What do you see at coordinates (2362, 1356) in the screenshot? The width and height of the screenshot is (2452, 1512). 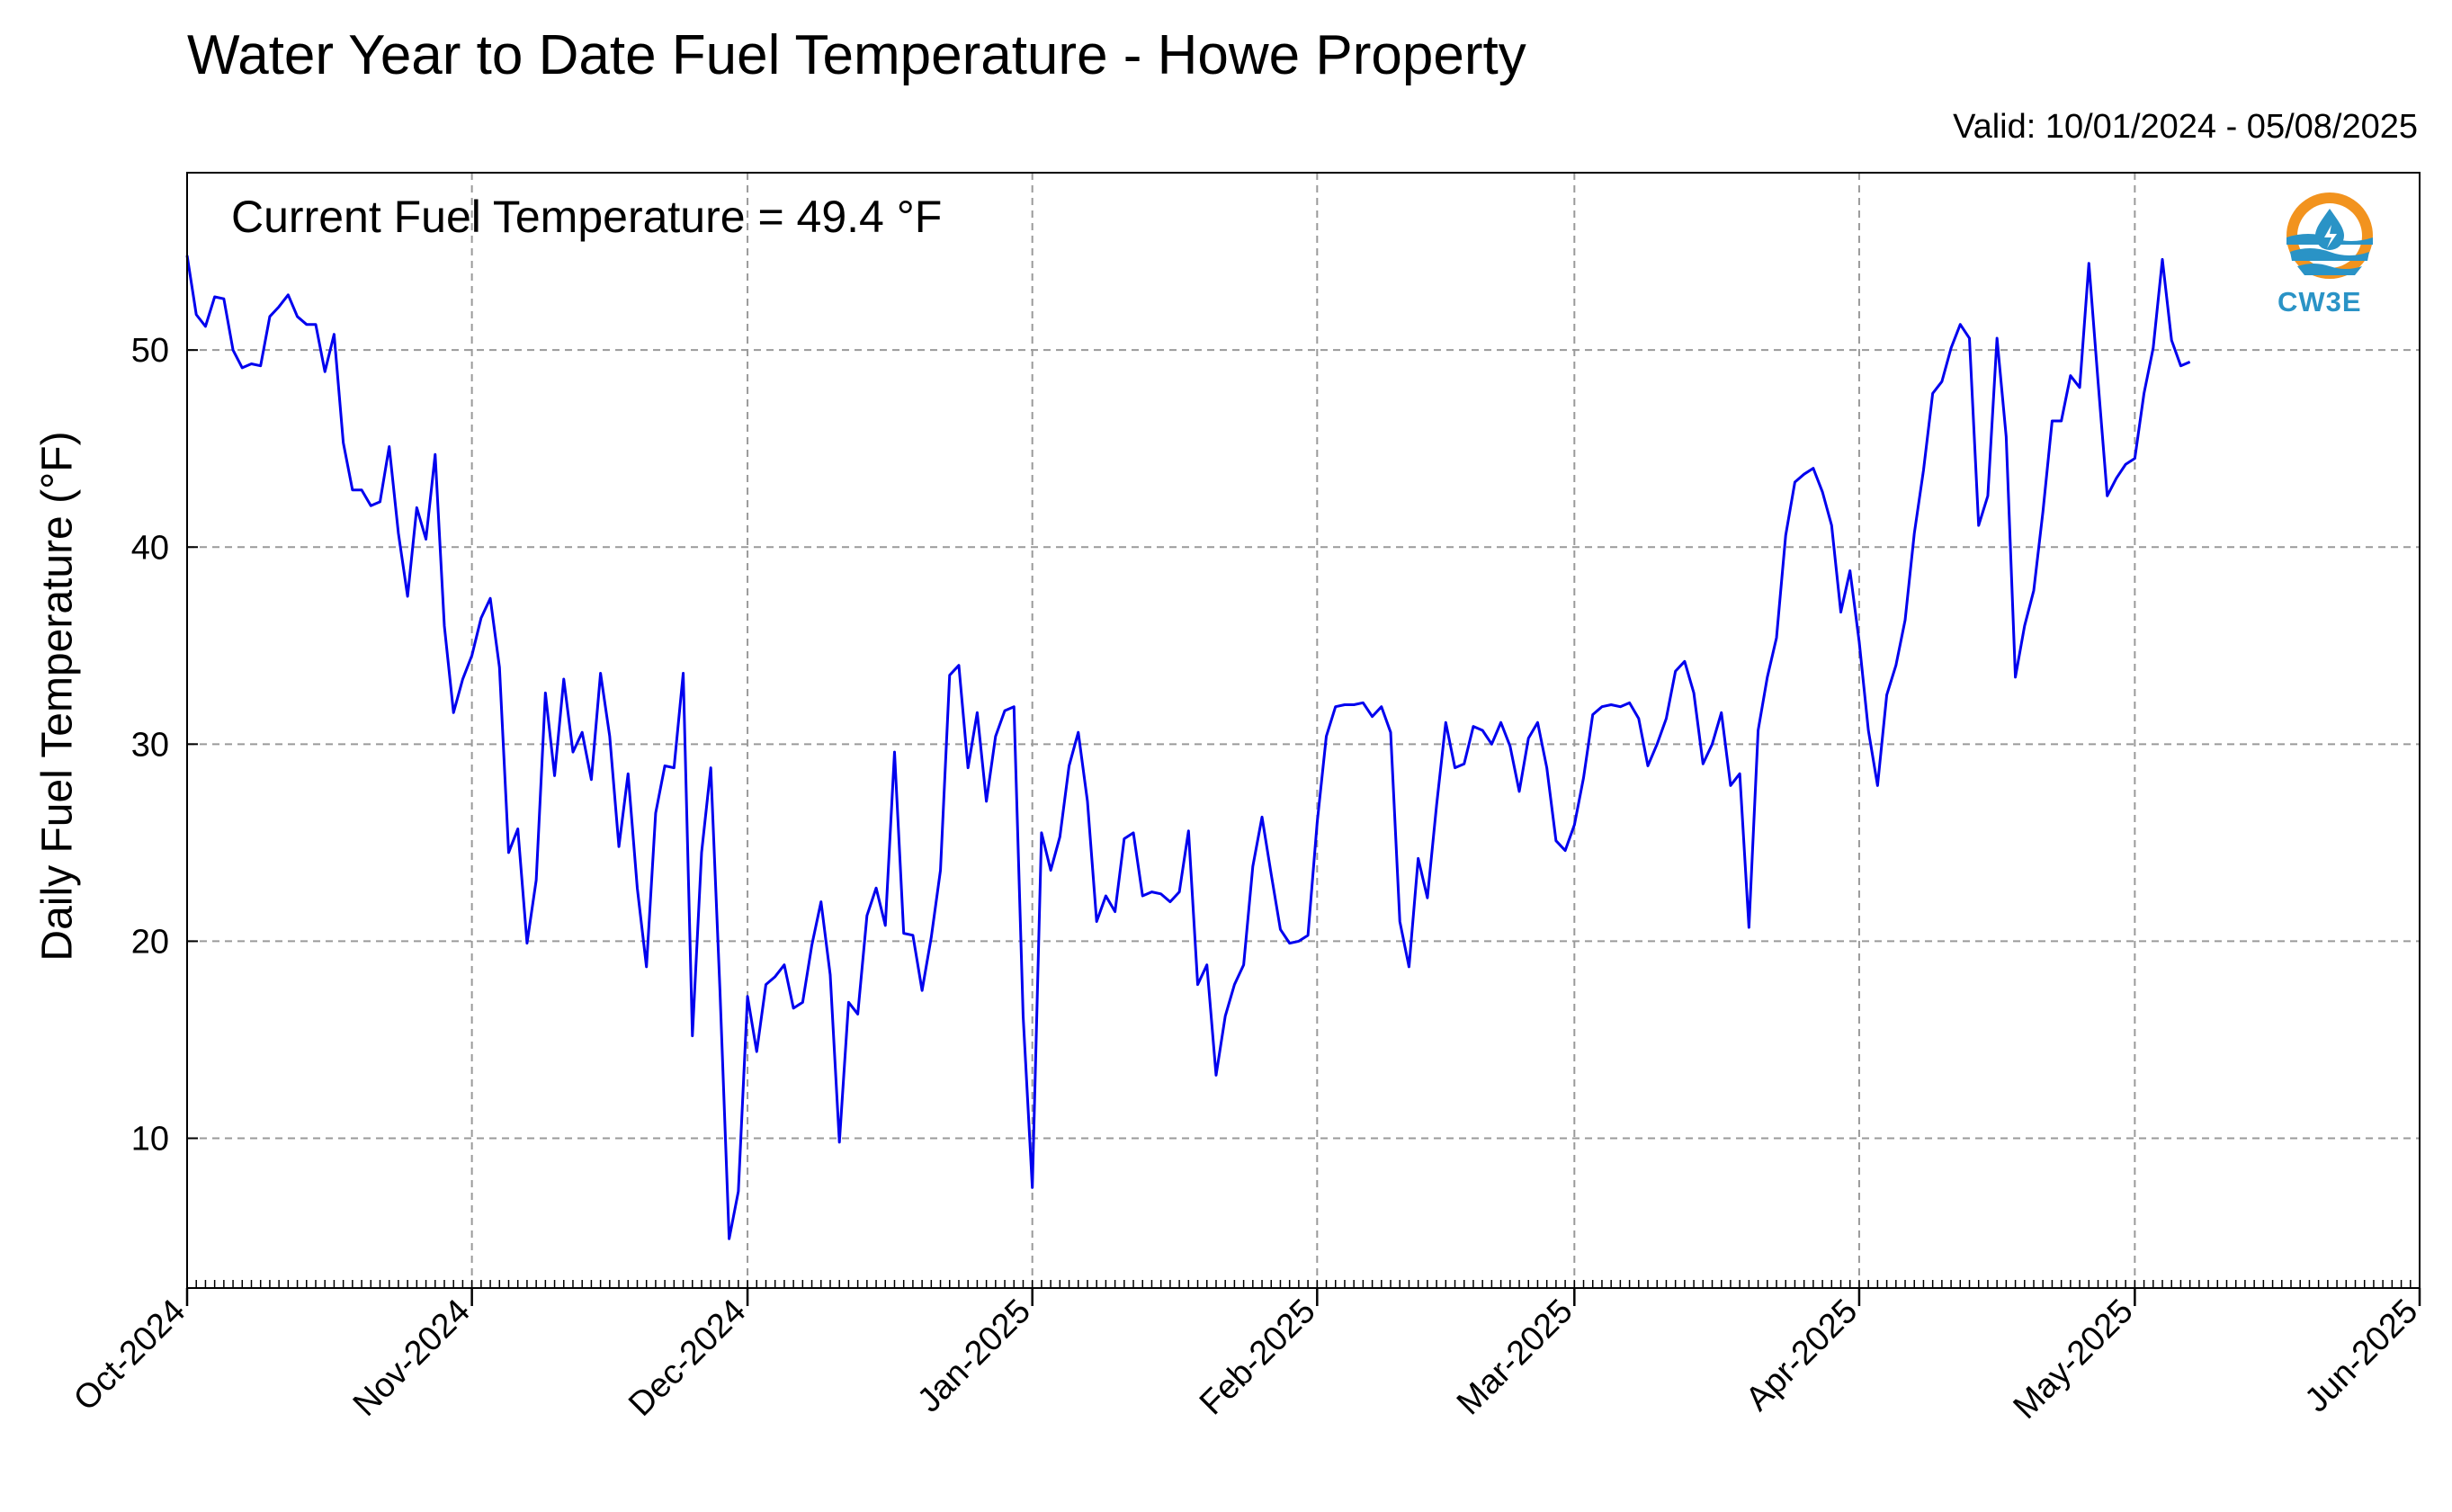 I see `x-tick-label: Jun-2025` at bounding box center [2362, 1356].